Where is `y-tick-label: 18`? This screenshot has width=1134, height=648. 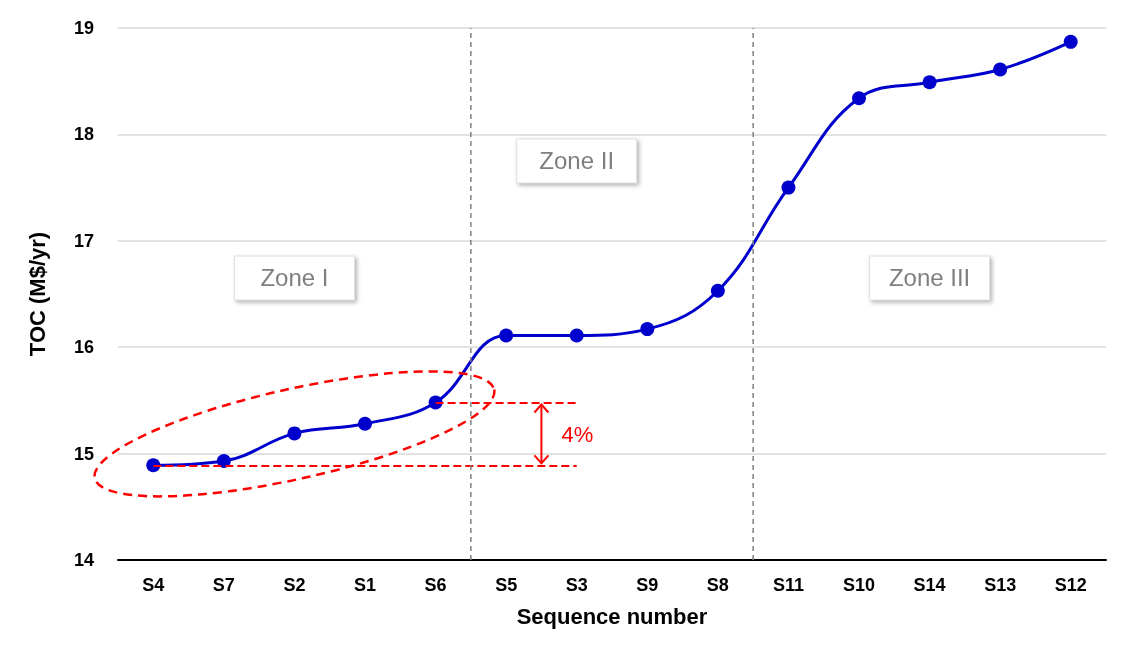
y-tick-label: 18 is located at coordinates (83, 134).